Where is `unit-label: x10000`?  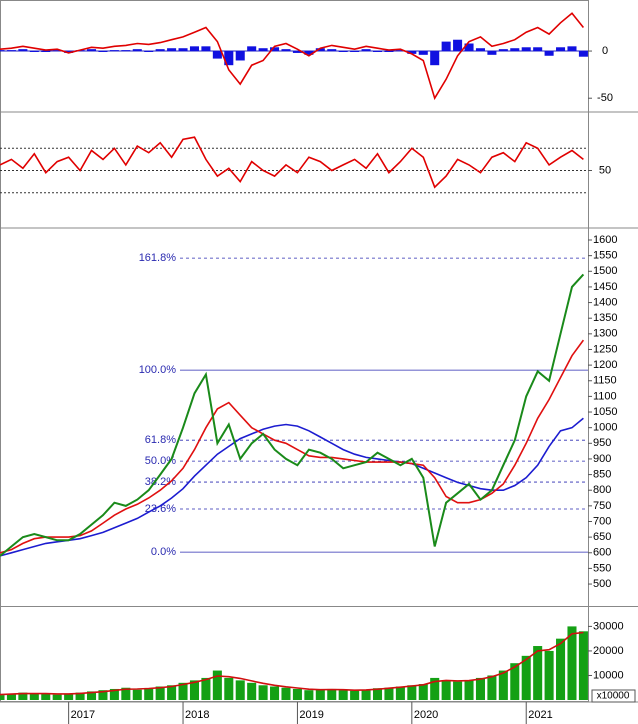 unit-label: x10000 is located at coordinates (613, 696).